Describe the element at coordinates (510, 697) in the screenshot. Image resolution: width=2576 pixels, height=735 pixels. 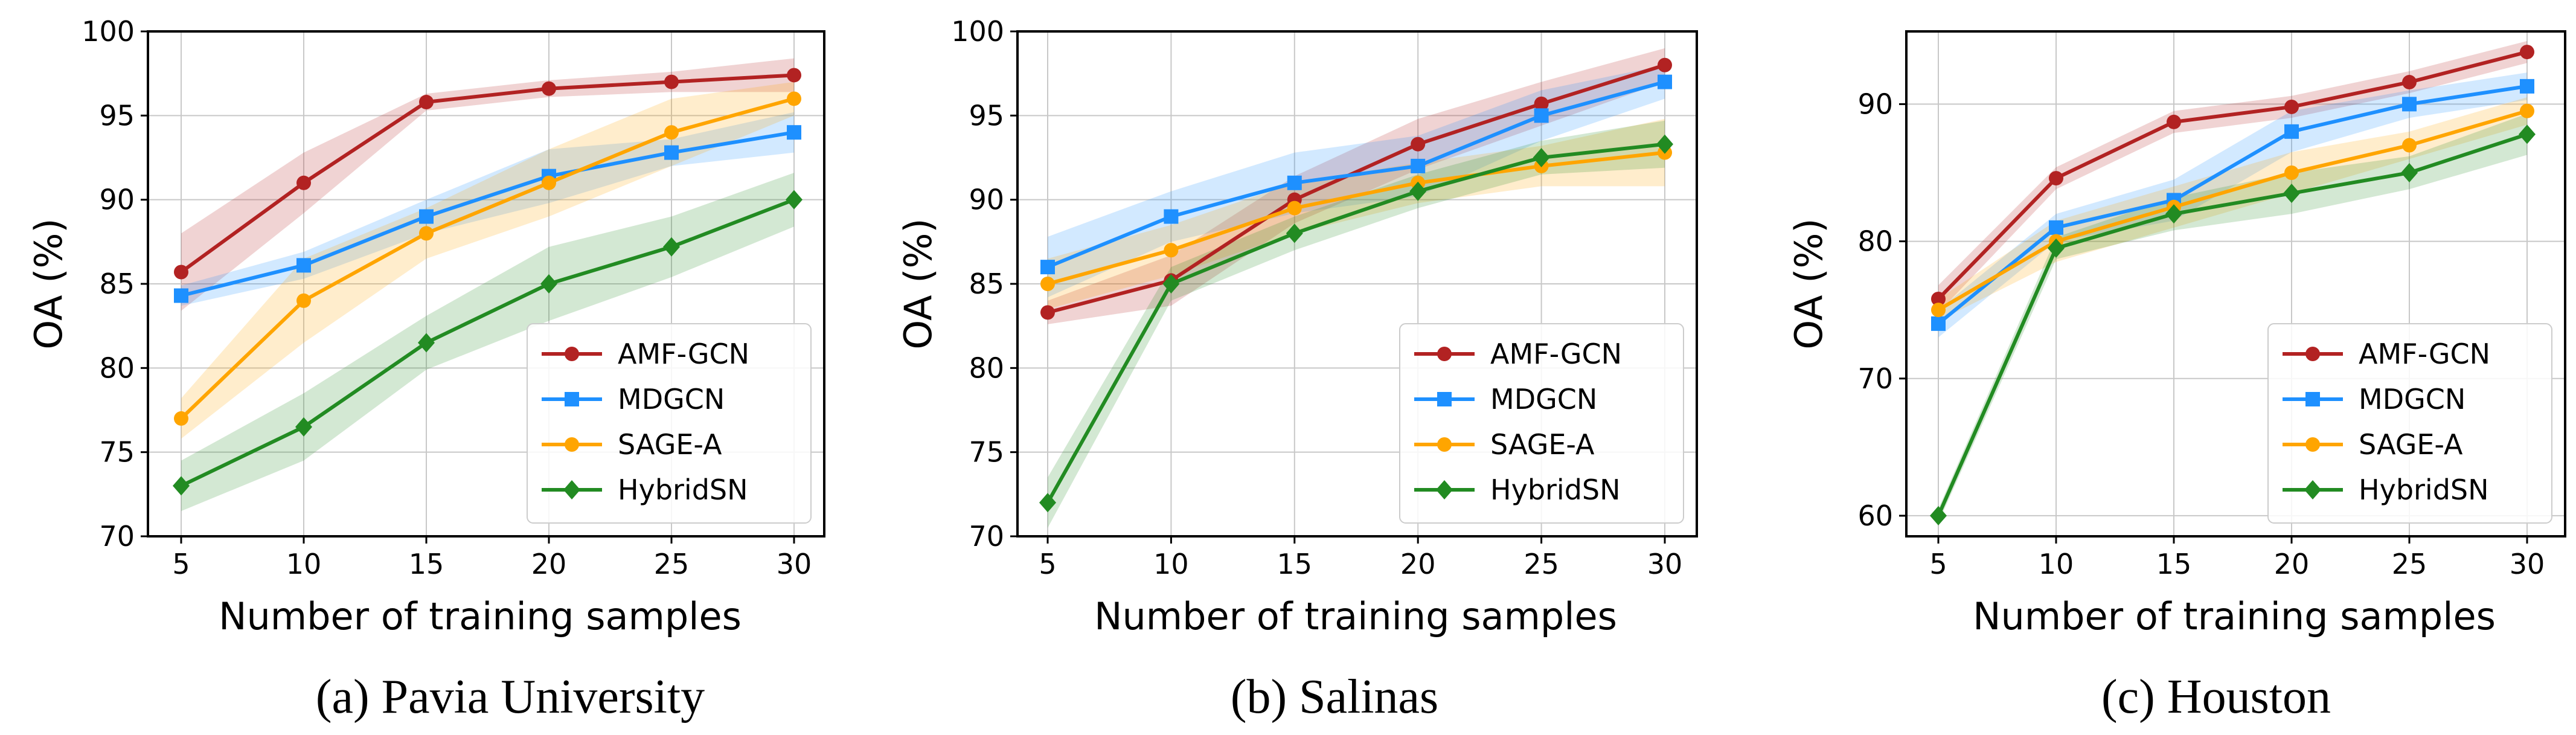
I see `panel-caption: (a) Pavia University` at that location.